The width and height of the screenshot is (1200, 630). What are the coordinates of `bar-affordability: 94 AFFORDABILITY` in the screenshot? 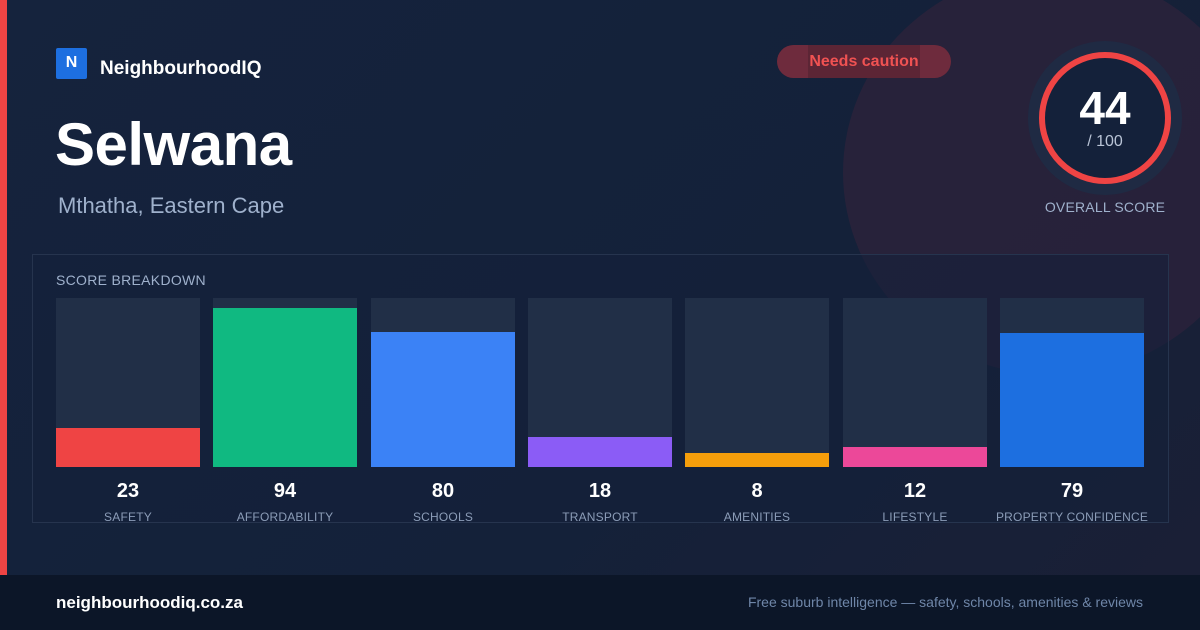 It's located at (285, 411).